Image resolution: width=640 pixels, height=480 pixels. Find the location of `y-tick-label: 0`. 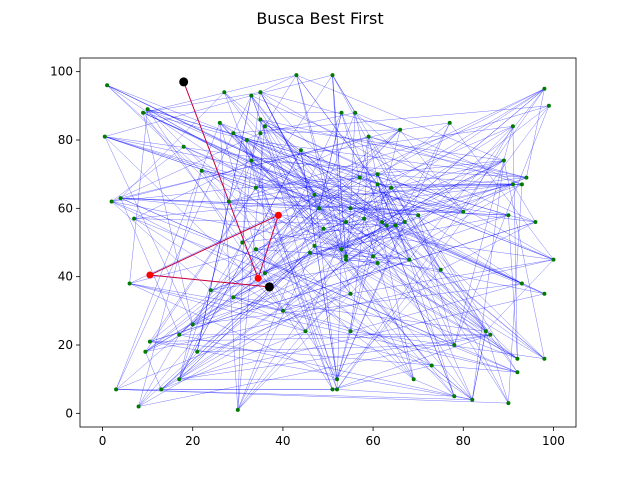

y-tick-label: 0 is located at coordinates (69, 413).